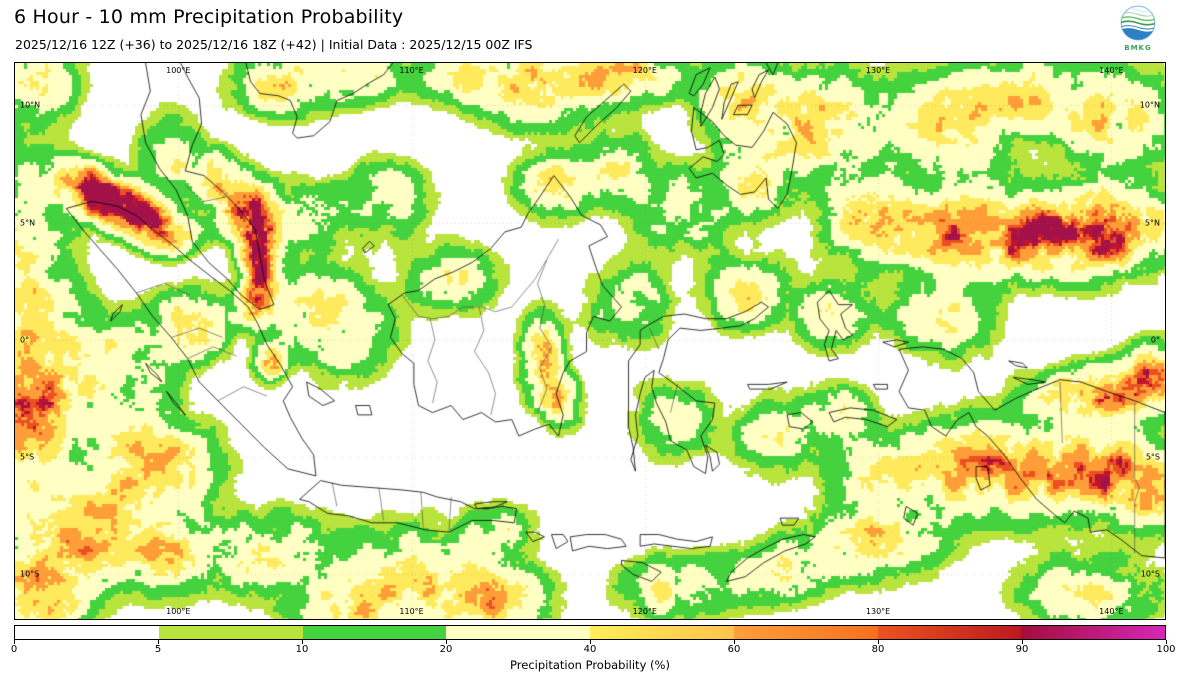 The image size is (1180, 690). I want to click on colorbar, so click(590, 632).